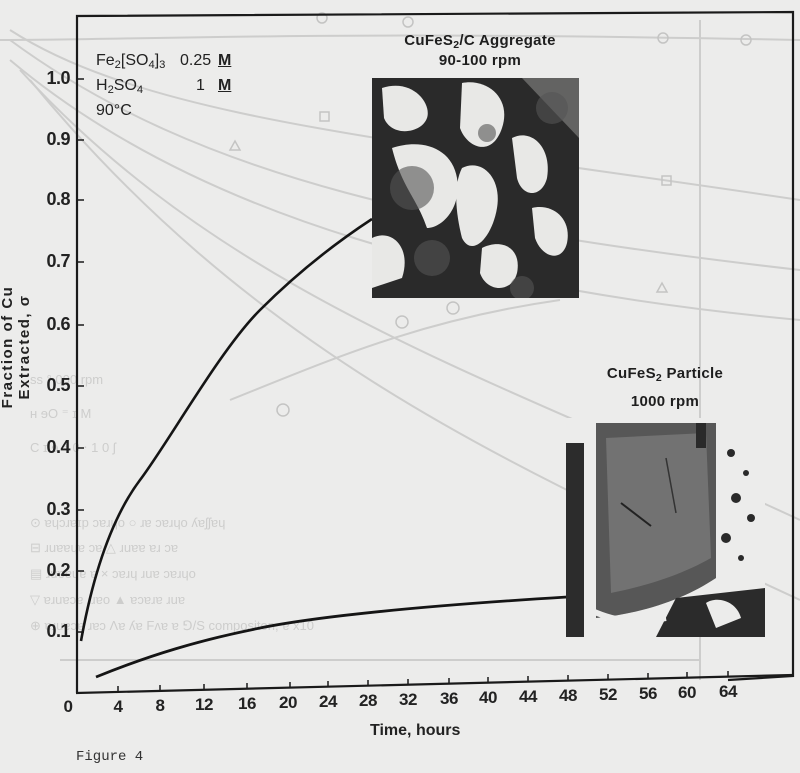 Image resolution: width=800 pixels, height=773 pixels. I want to click on x-tick-label: 28, so click(368, 700).